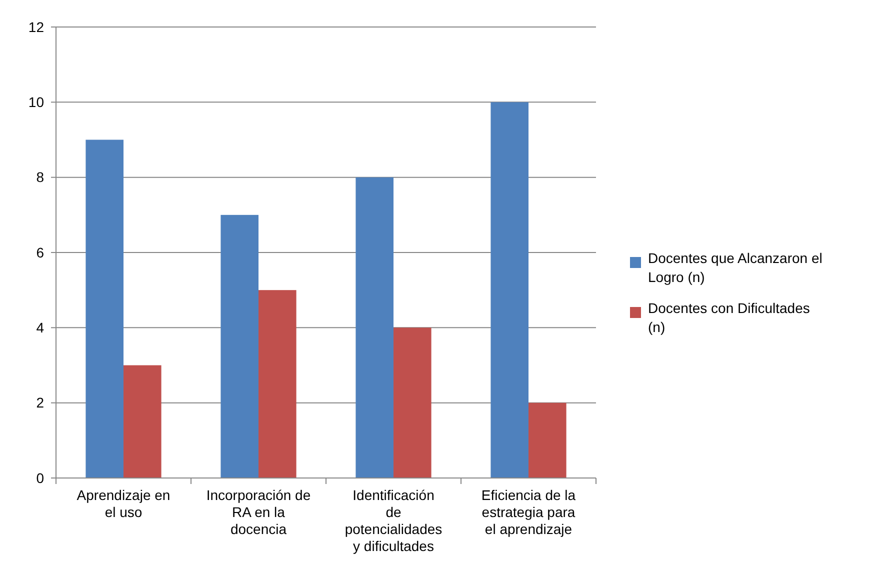 This screenshot has width=885, height=574. Describe the element at coordinates (40, 252) in the screenshot. I see `y-tick-label: 6` at that location.